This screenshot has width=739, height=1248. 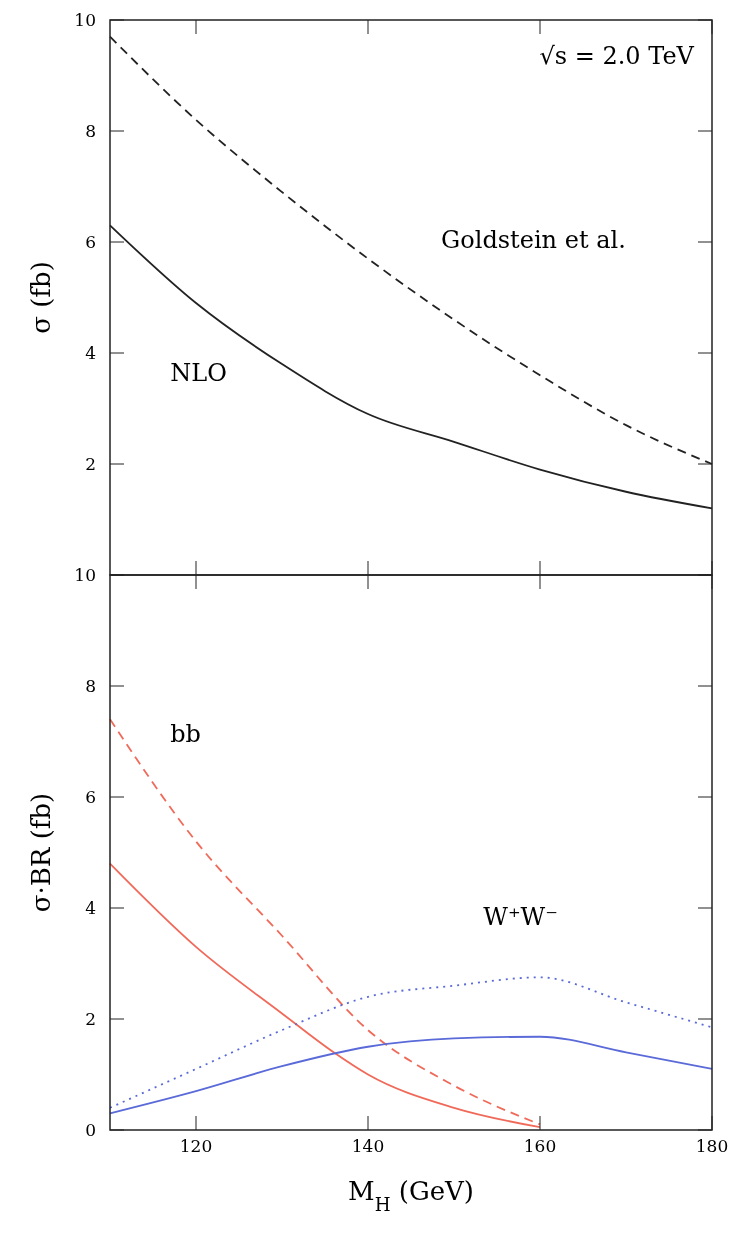 What do you see at coordinates (520, 916) in the screenshot?
I see `annotation: W⁺W⁻` at bounding box center [520, 916].